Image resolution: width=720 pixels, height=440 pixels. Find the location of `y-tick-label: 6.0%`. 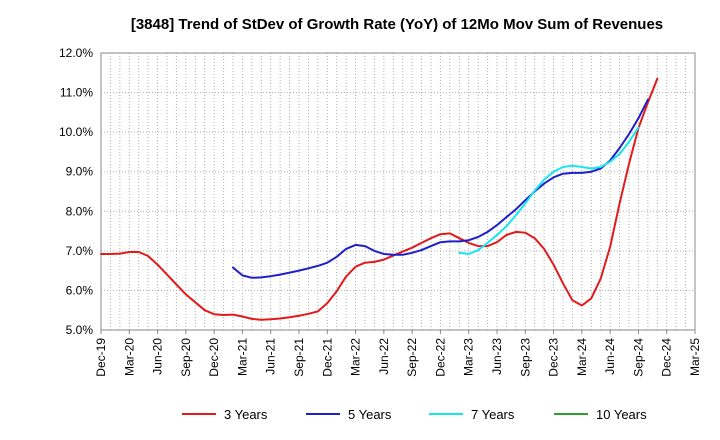

y-tick-label: 6.0% is located at coordinates (80, 290).